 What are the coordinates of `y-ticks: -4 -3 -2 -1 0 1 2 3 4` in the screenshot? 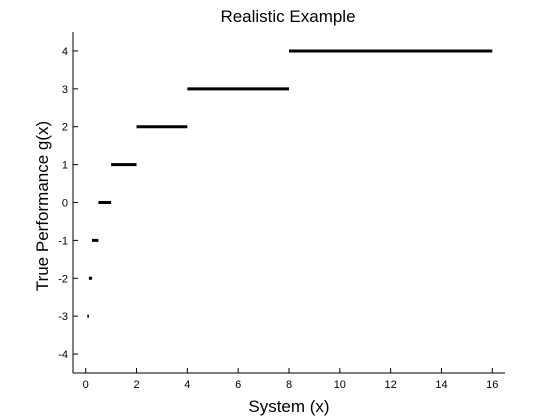 It's located at (68, 203).